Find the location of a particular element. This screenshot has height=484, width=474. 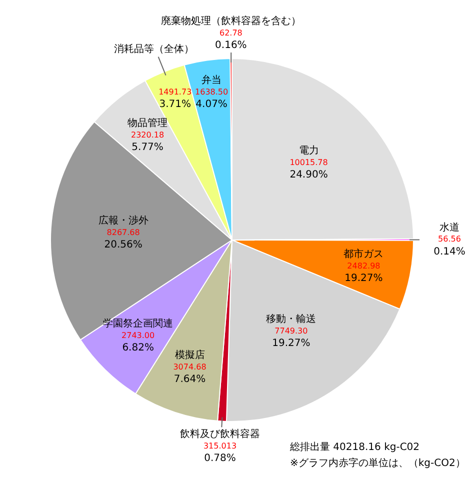

data-label: 2482.98 is located at coordinates (363, 265).